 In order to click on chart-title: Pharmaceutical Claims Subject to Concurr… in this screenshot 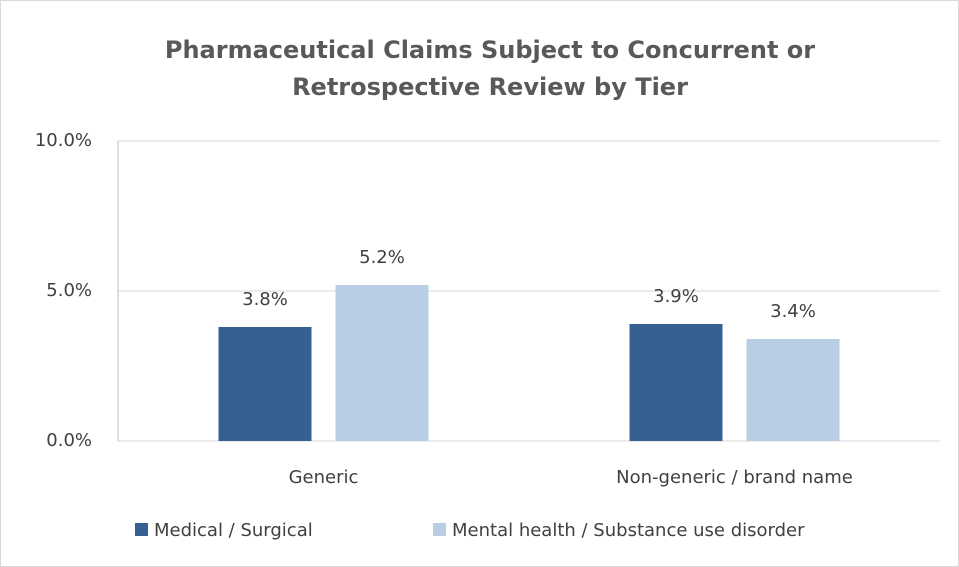, I will do `click(490, 50)`.